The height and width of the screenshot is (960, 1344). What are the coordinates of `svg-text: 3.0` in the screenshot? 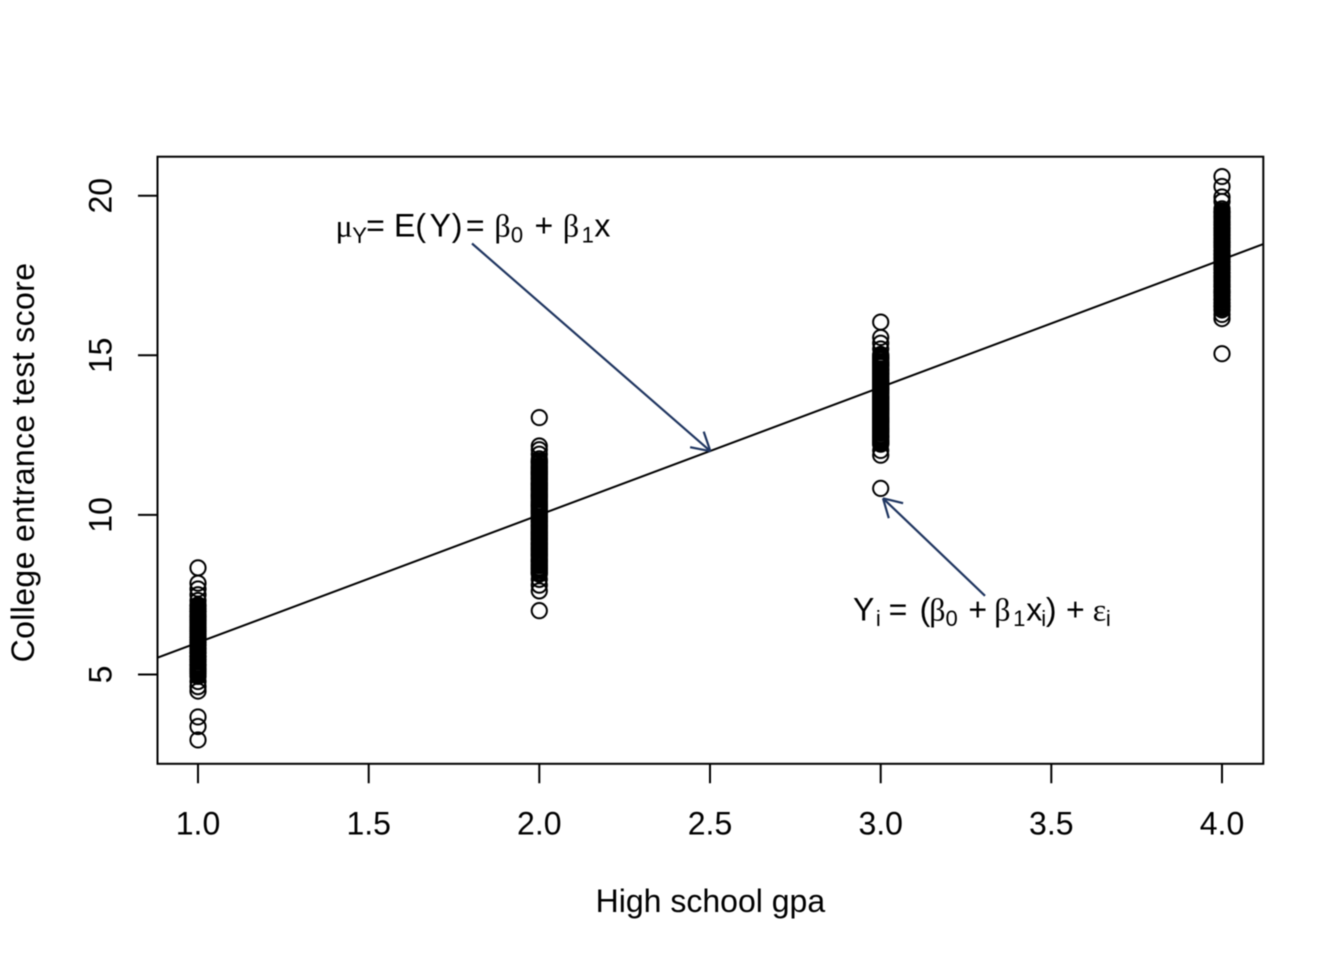 It's located at (880, 823).